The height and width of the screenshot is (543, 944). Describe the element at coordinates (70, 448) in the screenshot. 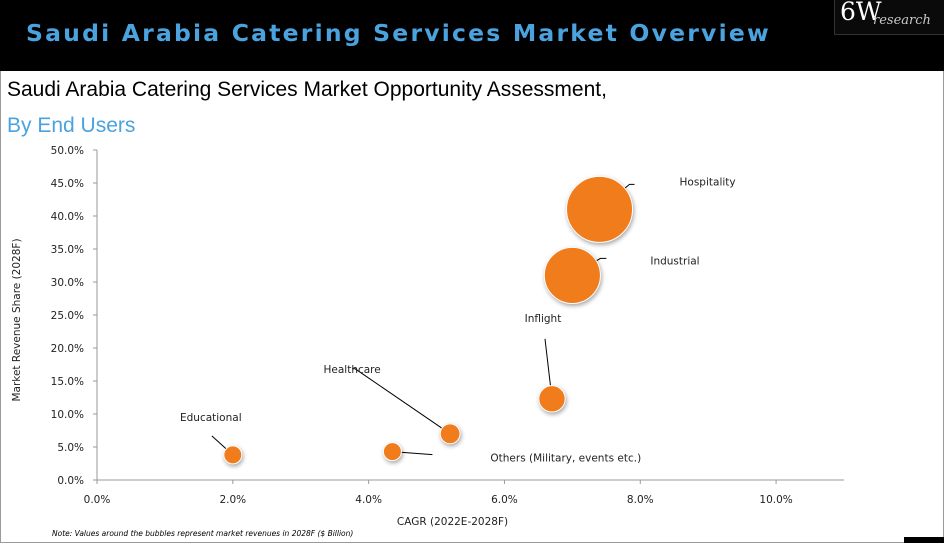

I see `y-tick-label: 5.0%` at that location.